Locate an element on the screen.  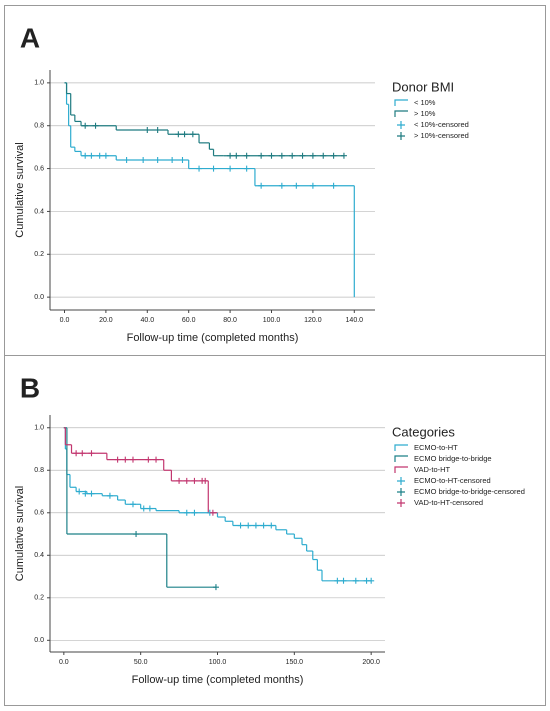
legend-title: Donor BMI is located at coordinates (423, 86).